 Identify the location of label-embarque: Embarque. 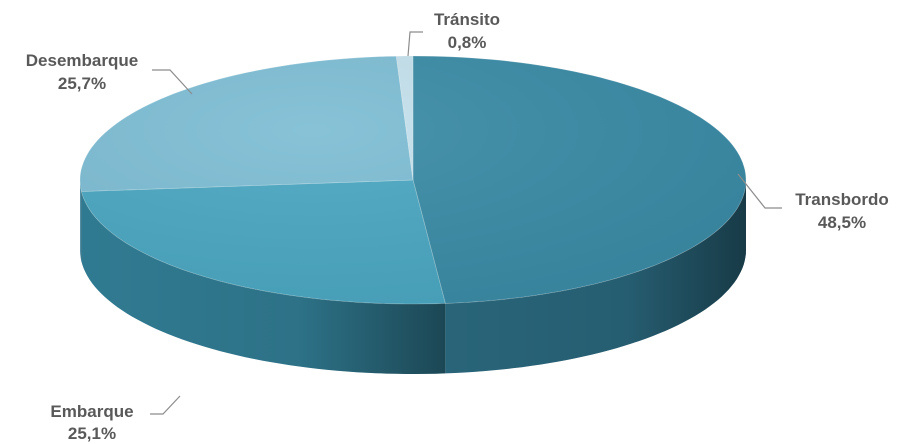
(91, 411).